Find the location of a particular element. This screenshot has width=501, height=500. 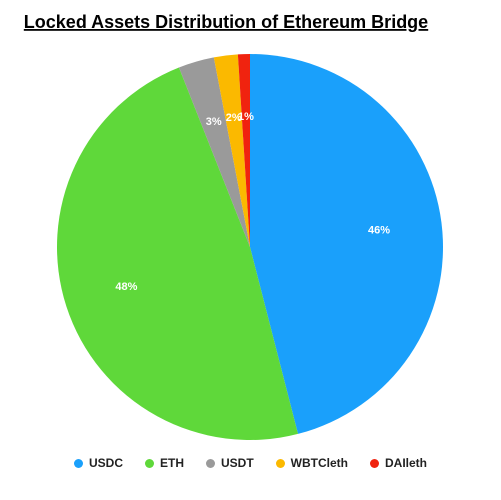

legend-label: USDC is located at coordinates (105, 463).